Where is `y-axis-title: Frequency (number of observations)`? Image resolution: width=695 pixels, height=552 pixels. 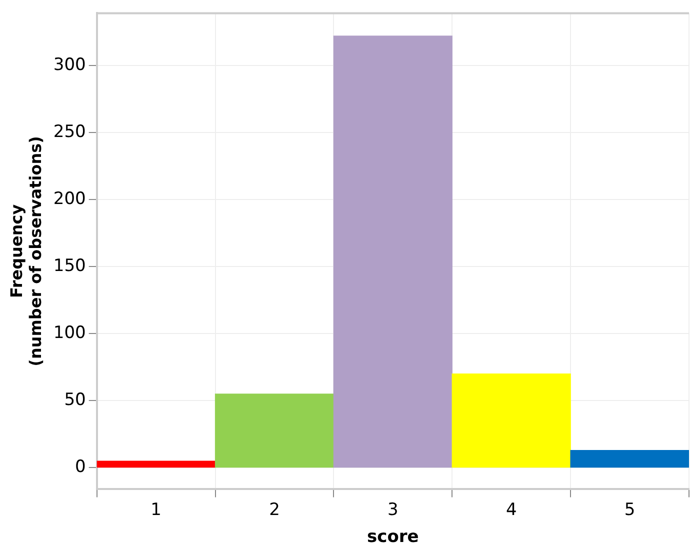 y-axis-title: Frequency (number of observations) is located at coordinates (25, 251).